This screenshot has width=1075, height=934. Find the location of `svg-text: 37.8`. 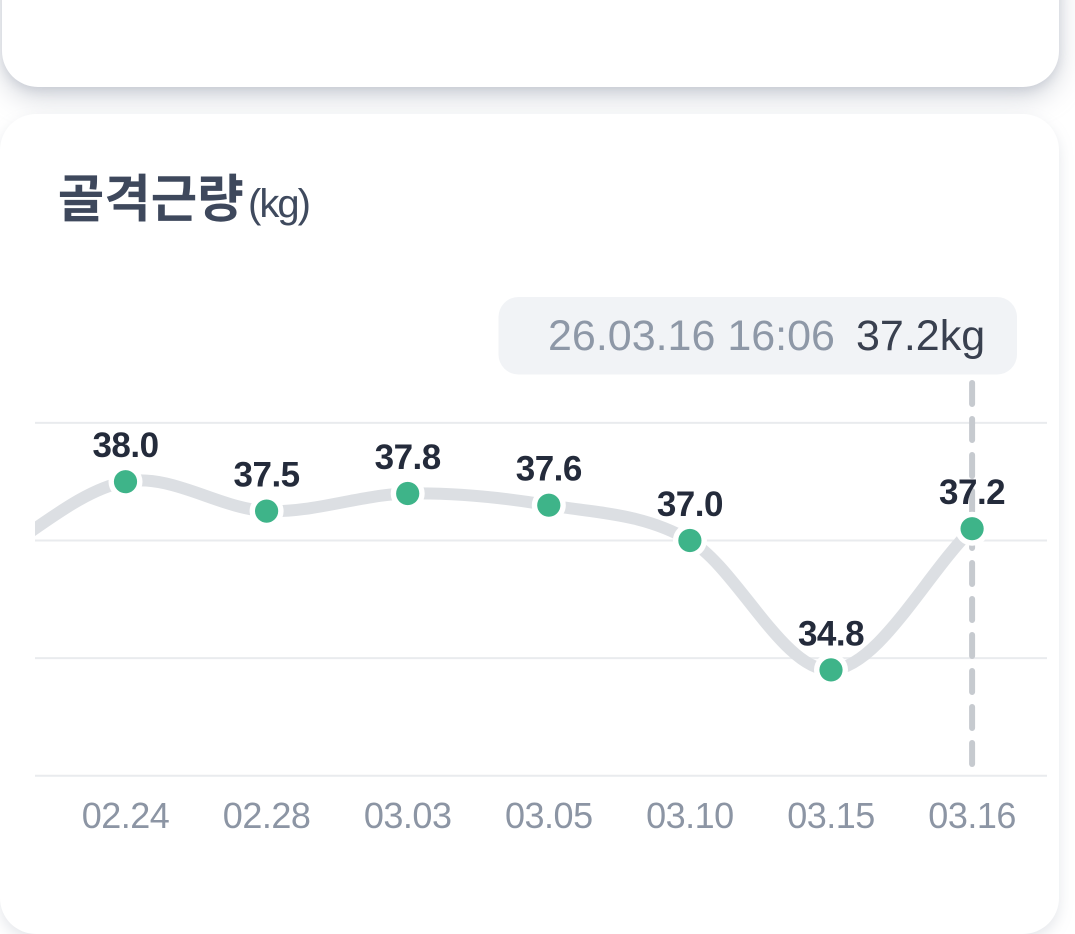

svg-text: 37.8 is located at coordinates (408, 457).